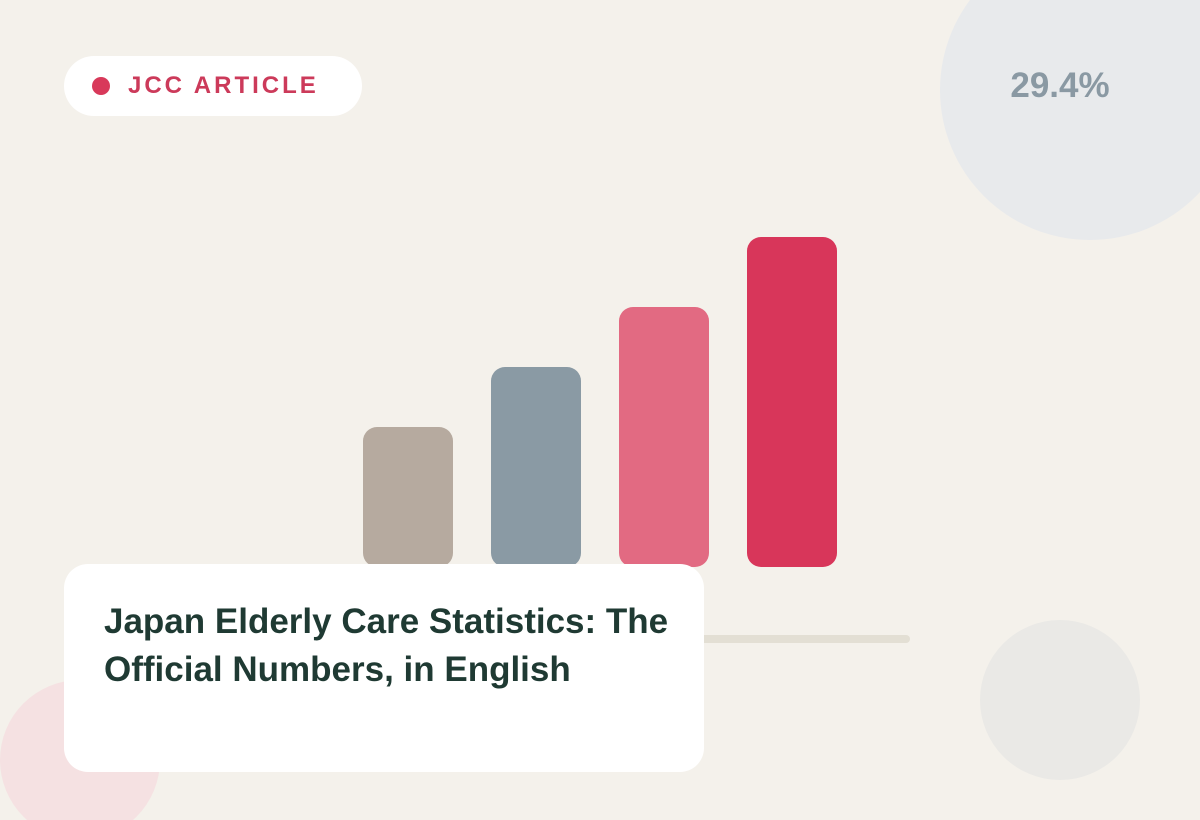 Image resolution: width=1200 pixels, height=820 pixels. What do you see at coordinates (101, 86) in the screenshot?
I see `badge-dot` at bounding box center [101, 86].